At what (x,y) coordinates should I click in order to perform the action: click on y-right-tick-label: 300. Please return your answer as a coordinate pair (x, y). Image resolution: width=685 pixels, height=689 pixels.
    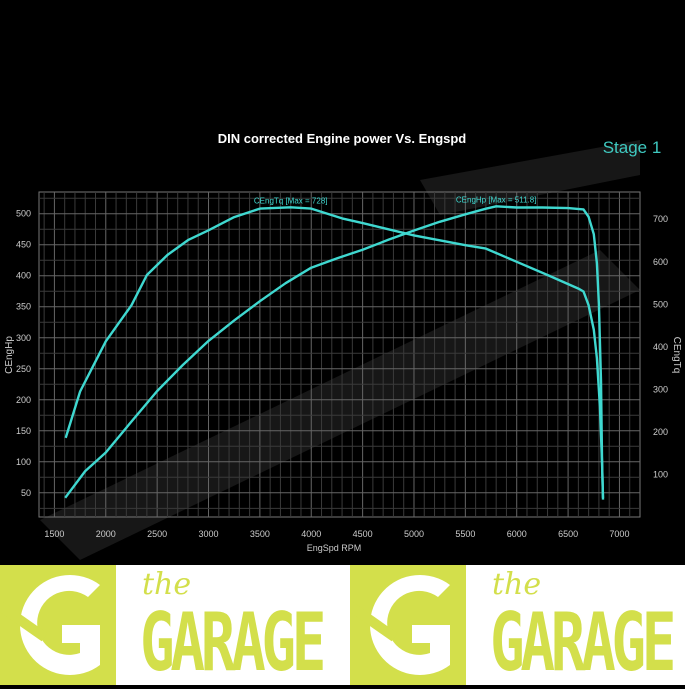
    Looking at the image, I should click on (660, 389).